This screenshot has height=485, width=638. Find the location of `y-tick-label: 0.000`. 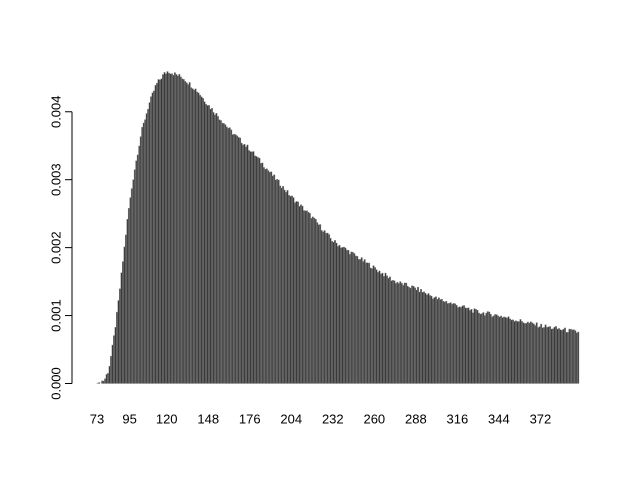

y-tick-label: 0.000 is located at coordinates (55, 383).